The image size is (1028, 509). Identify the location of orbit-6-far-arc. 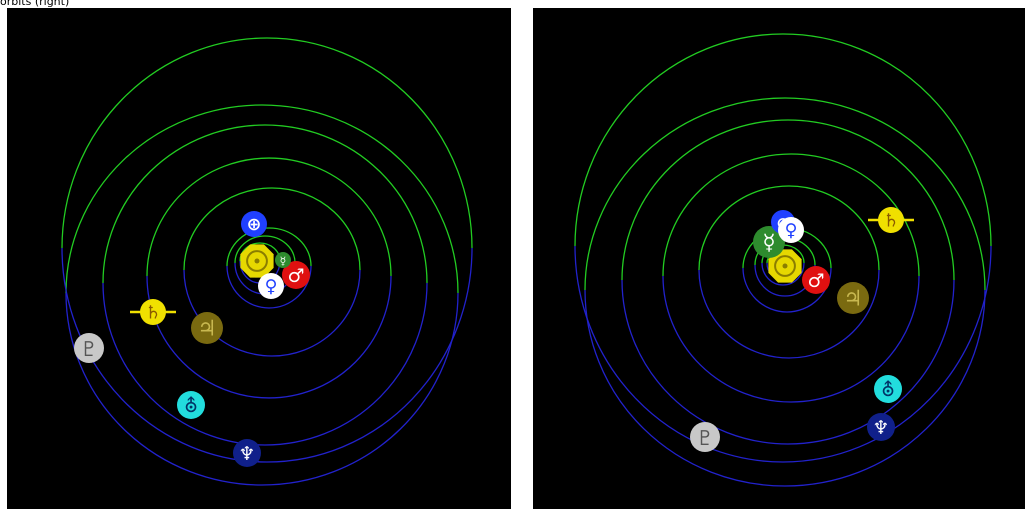
(269, 217).